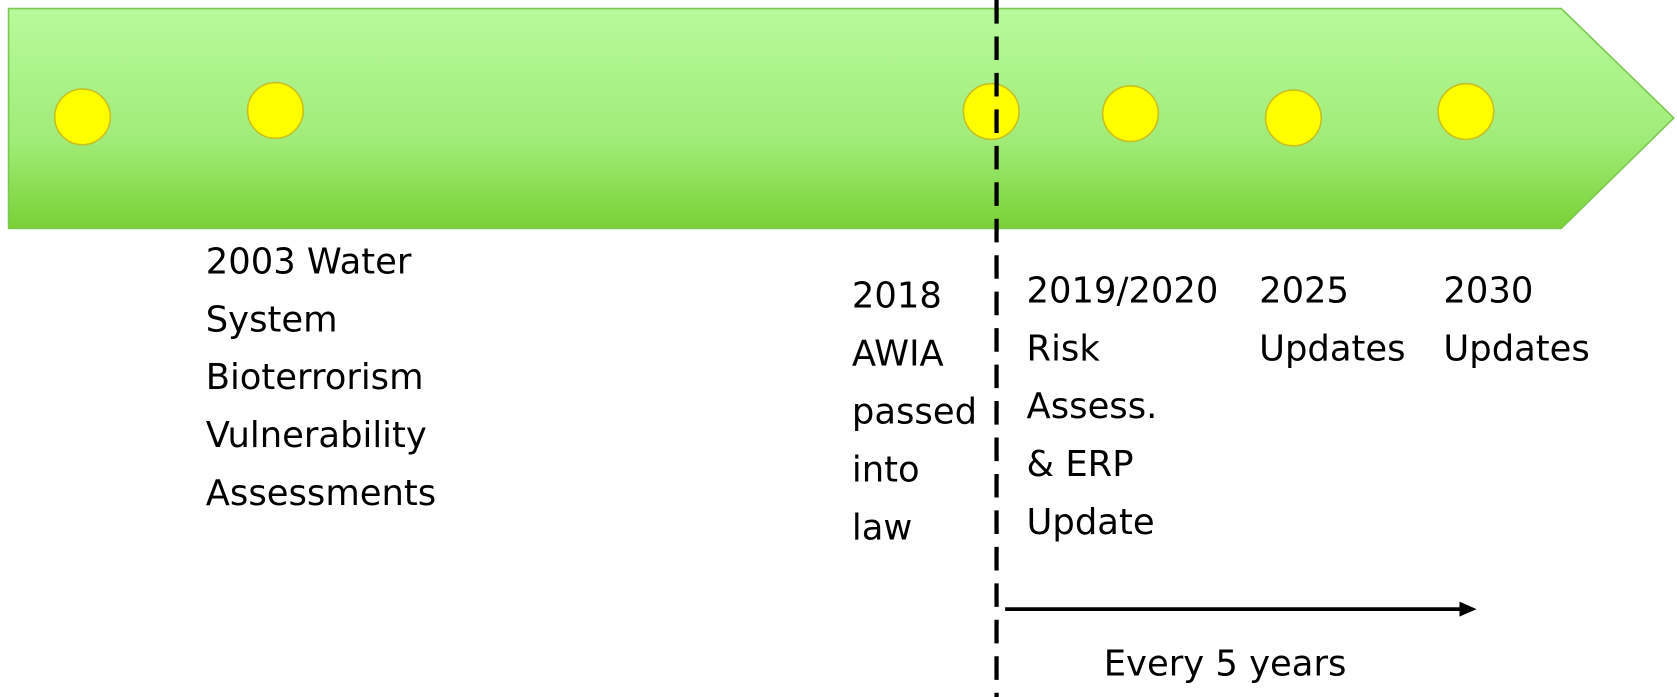 This screenshot has width=1677, height=697. Describe the element at coordinates (898, 354) in the screenshot. I see `event-label-line: AWIA` at that location.